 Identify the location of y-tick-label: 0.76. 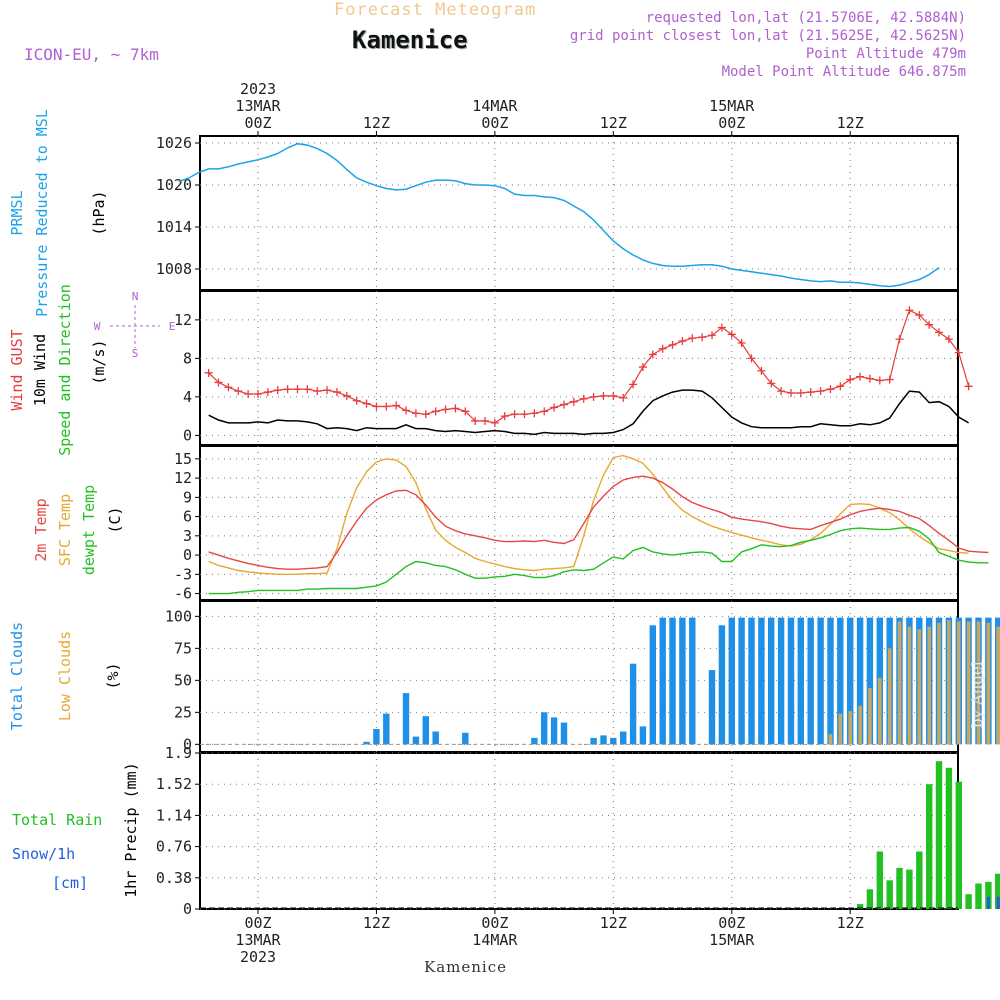
(174, 847).